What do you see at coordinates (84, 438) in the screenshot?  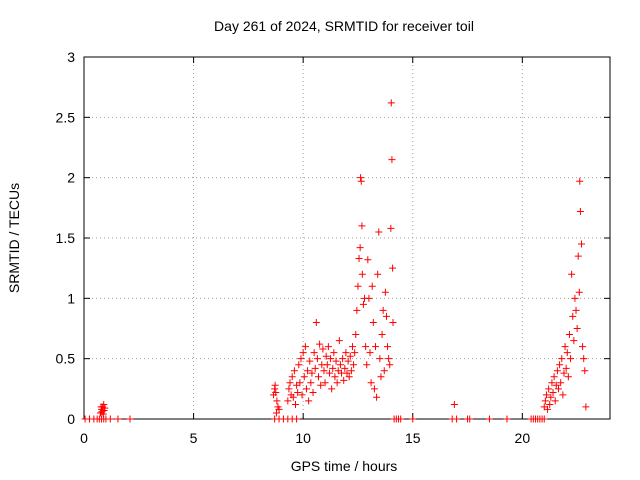 I see `x-tick-label: 0` at bounding box center [84, 438].